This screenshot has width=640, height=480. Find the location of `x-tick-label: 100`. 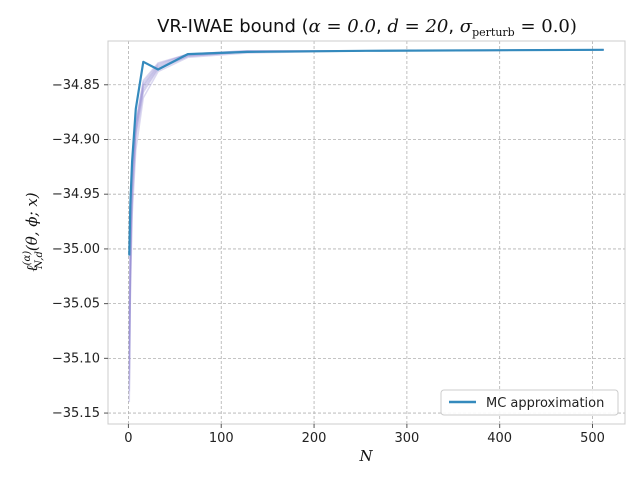

x-tick-label: 100 is located at coordinates (221, 438).